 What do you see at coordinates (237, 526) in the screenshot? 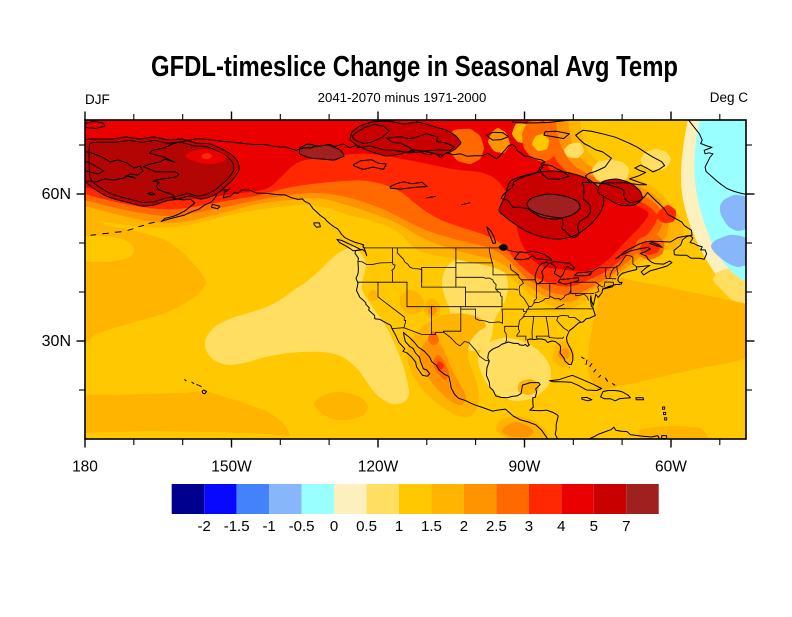
I see `svg-text: -1.5` at bounding box center [237, 526].